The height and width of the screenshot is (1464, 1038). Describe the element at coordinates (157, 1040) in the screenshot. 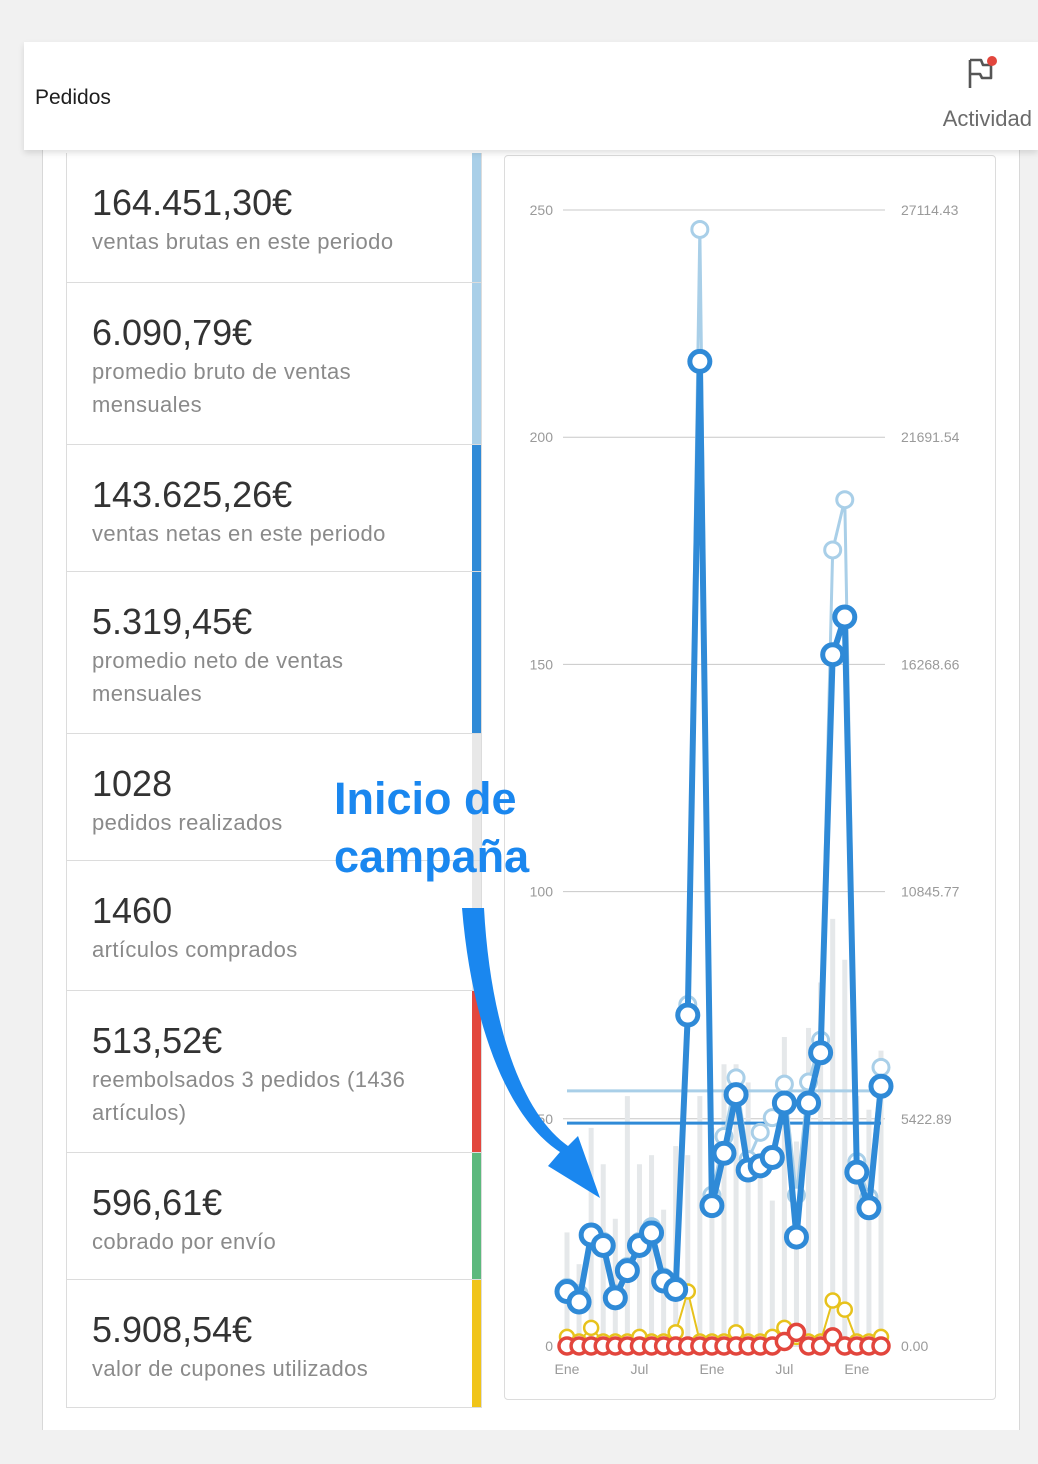

I see `stat-value: 513,52€` at that location.